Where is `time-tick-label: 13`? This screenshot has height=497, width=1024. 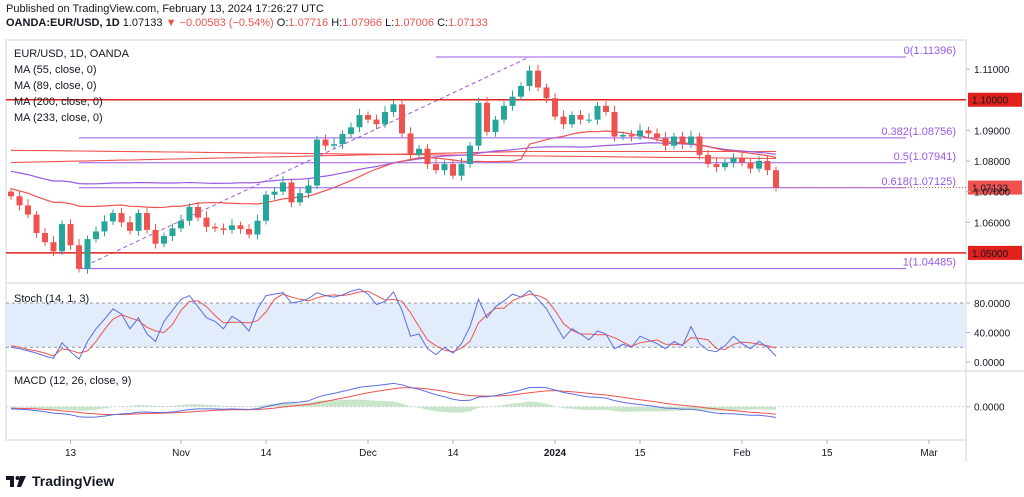 time-tick-label: 13 is located at coordinates (71, 453).